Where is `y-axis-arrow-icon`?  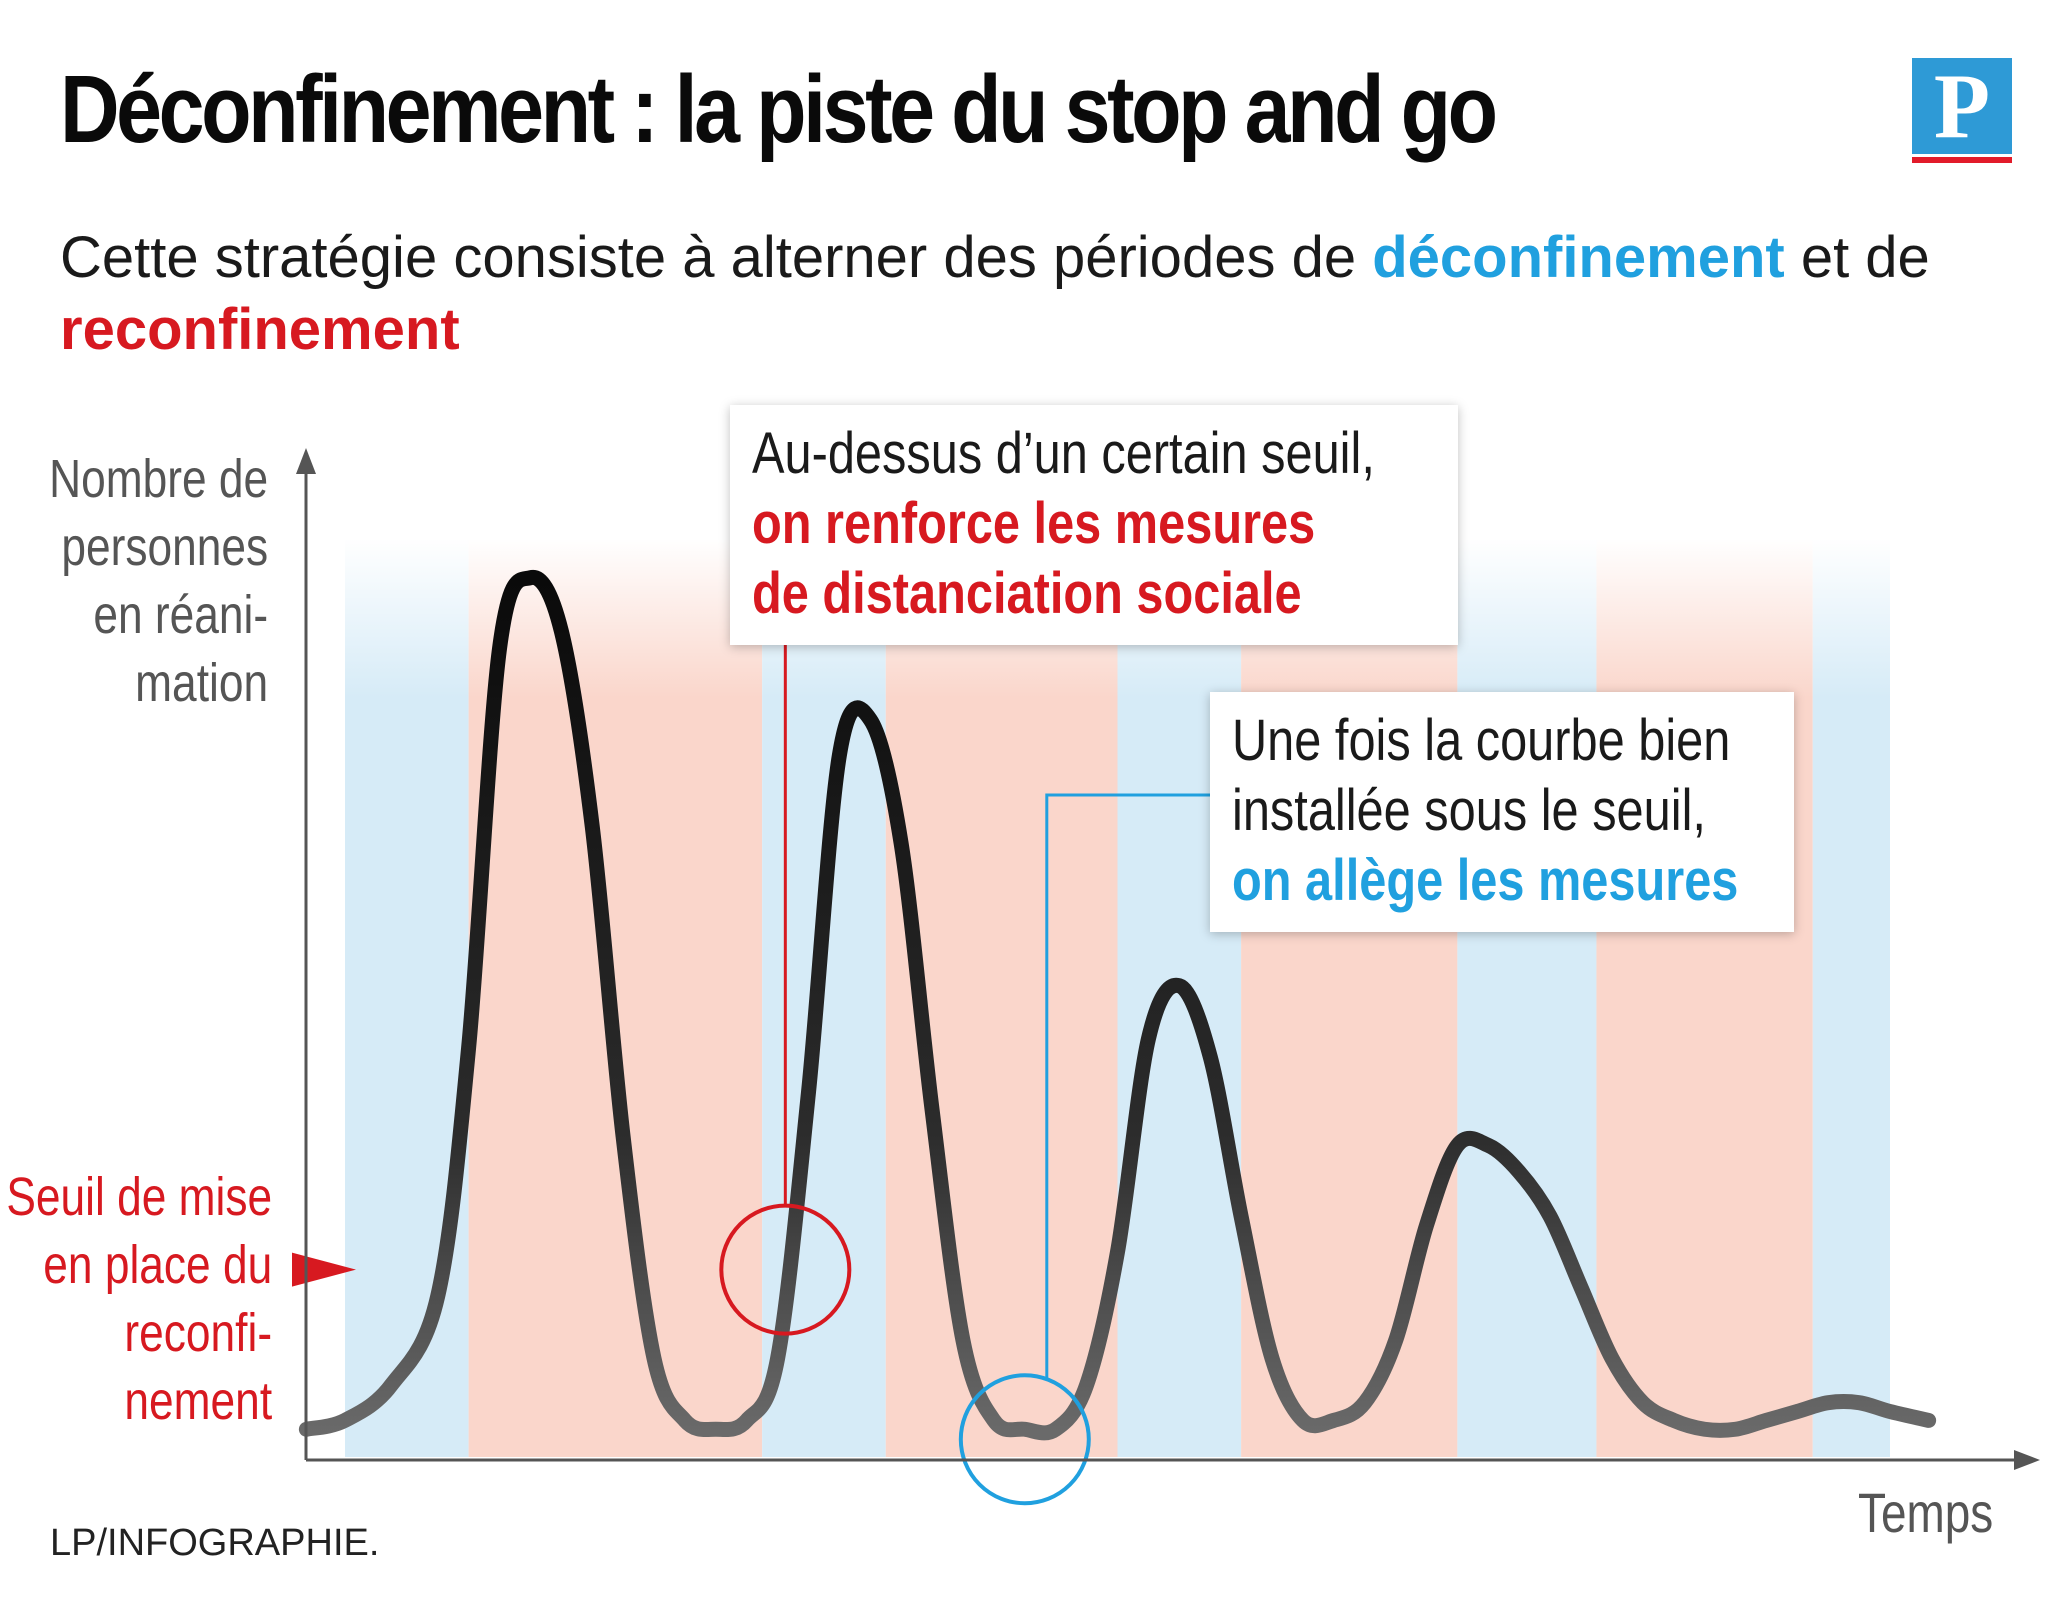 y-axis-arrow-icon is located at coordinates (306, 461).